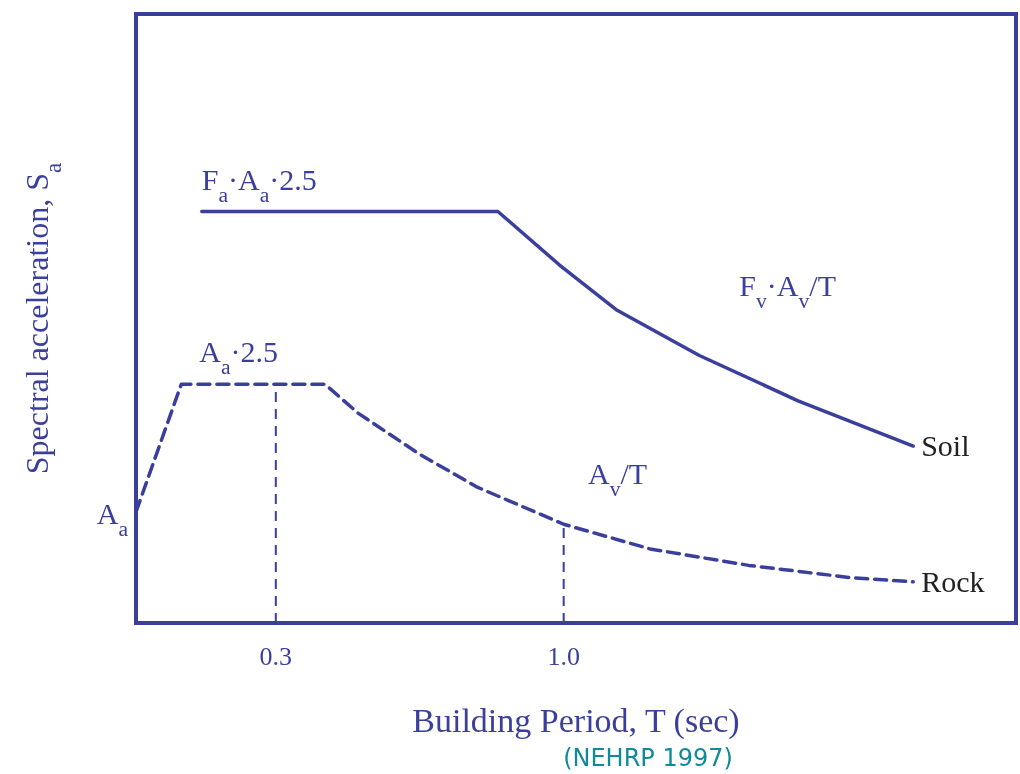 The image size is (1020, 774). Describe the element at coordinates (576, 721) in the screenshot. I see `x-axis-title: Building Period, T (sec)` at that location.